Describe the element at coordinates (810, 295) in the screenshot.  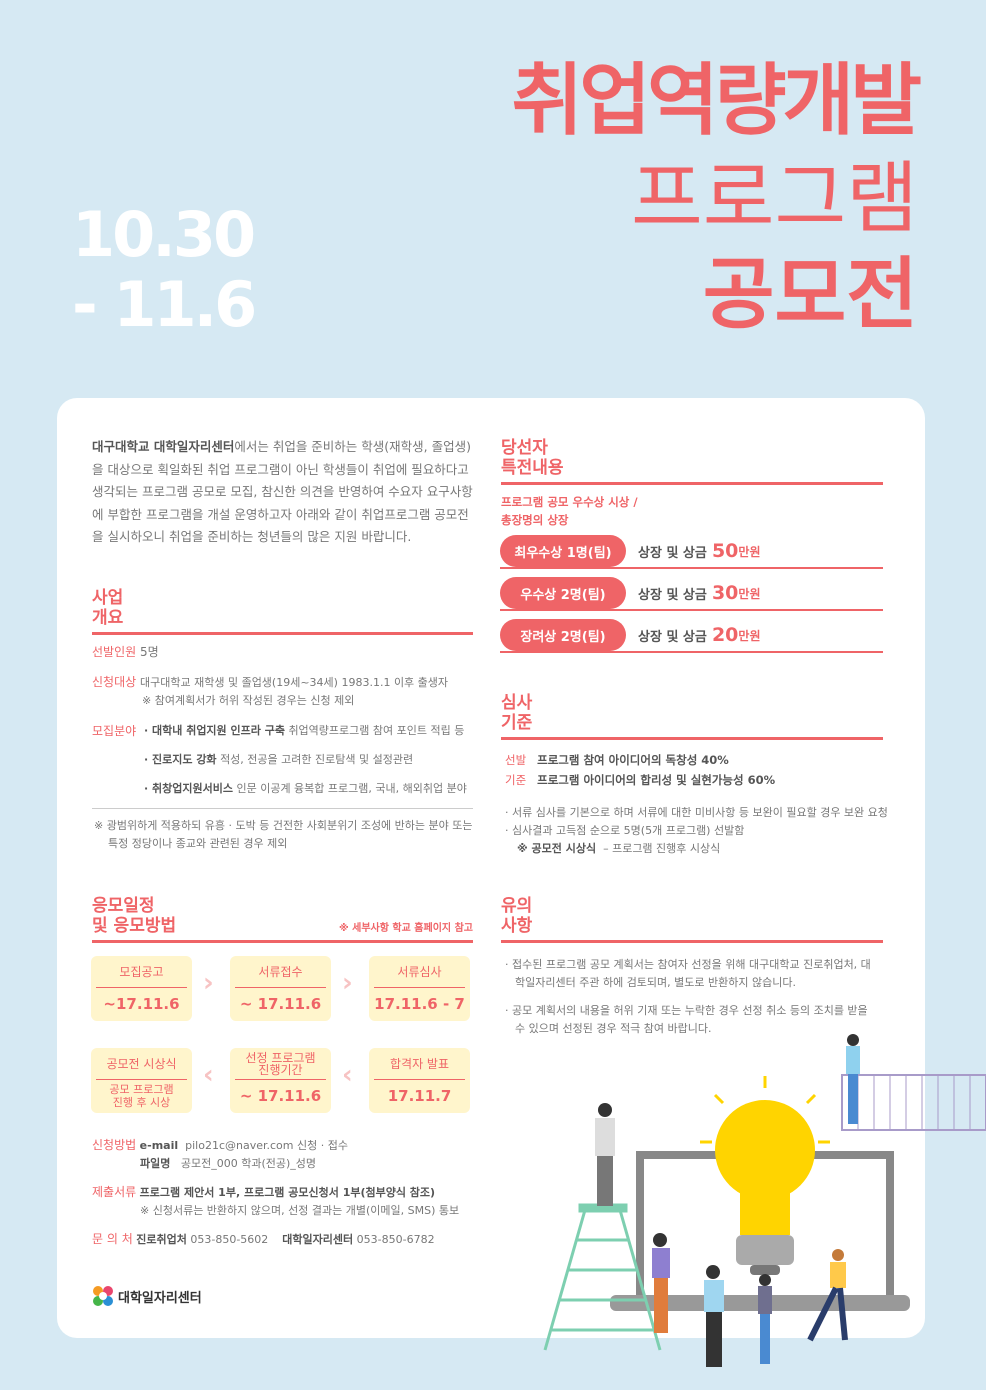
I see `title-line: 공모전` at that location.